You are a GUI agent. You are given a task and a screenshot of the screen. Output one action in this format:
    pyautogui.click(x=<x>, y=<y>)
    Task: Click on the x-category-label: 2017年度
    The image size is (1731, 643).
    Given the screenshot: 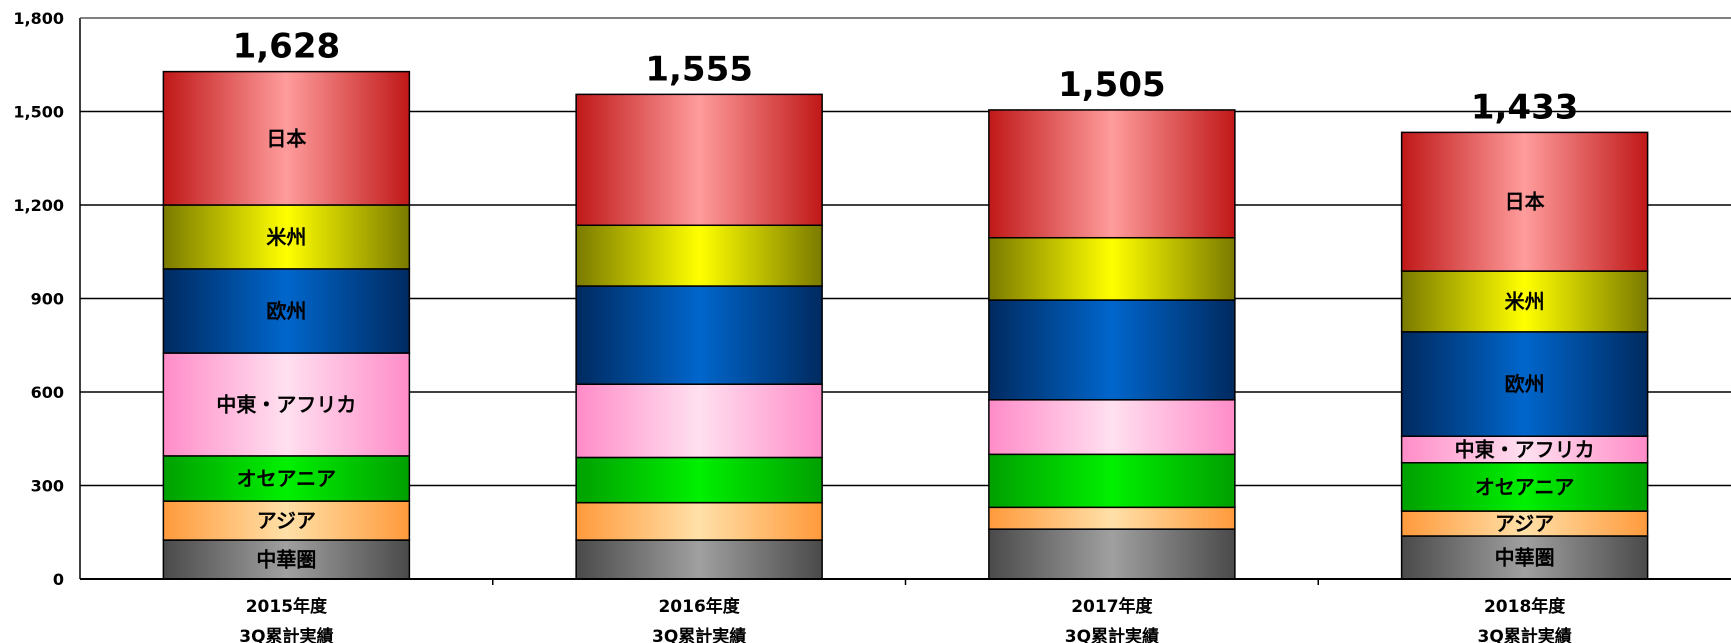 What is the action you would take?
    pyautogui.click(x=1112, y=606)
    